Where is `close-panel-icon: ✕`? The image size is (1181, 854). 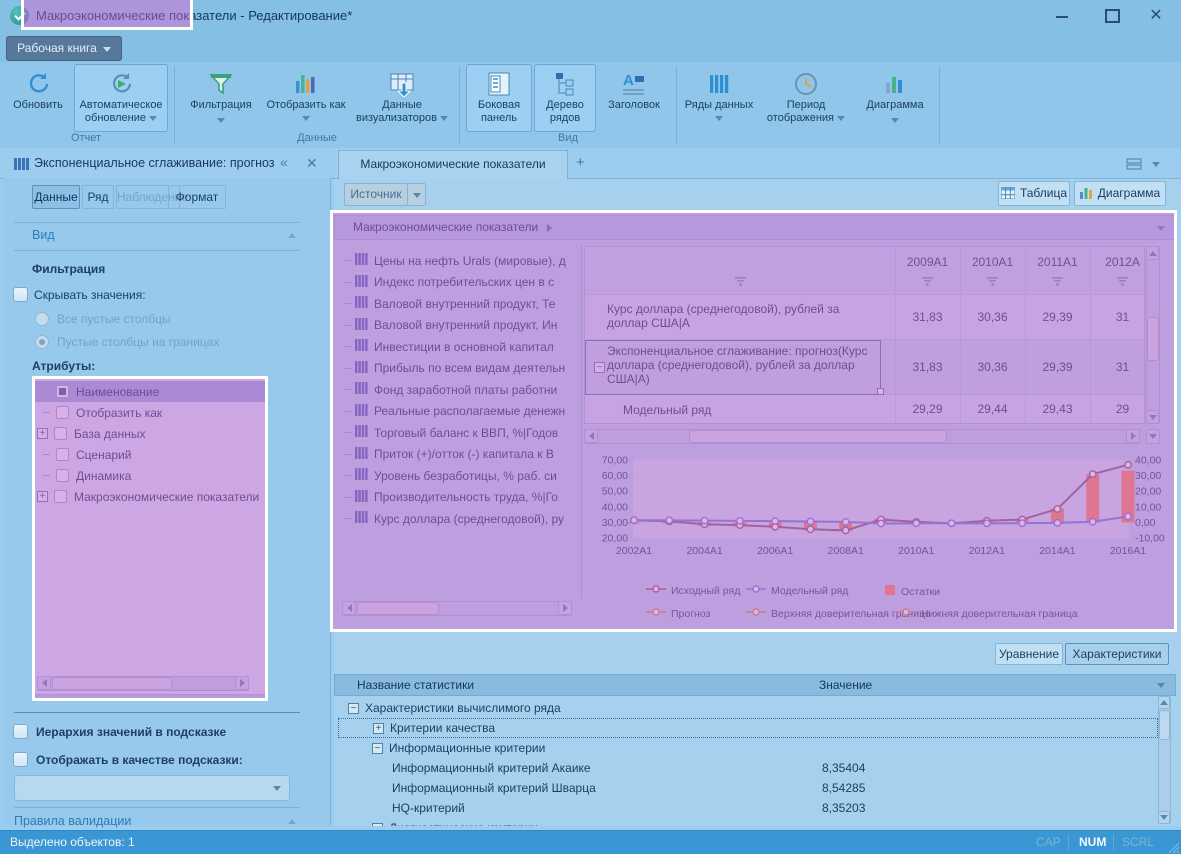
close-panel-icon: ✕ is located at coordinates (312, 163).